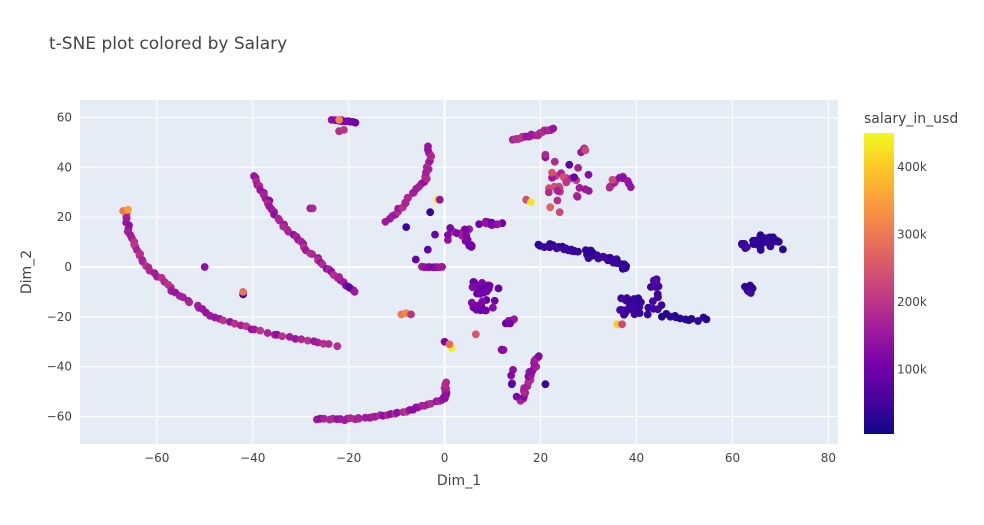 The height and width of the screenshot is (525, 984). I want to click on x-tick-label: 20, so click(540, 458).